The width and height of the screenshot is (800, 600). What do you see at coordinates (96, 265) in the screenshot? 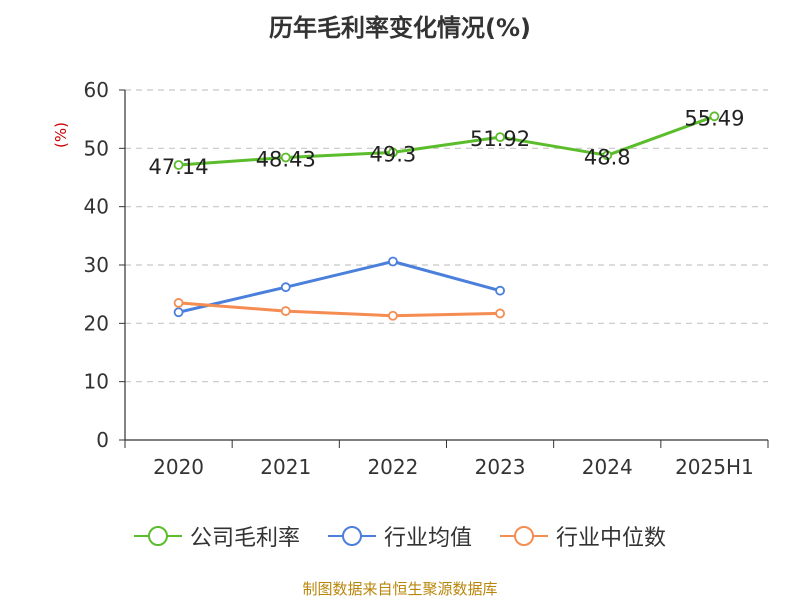
I see `y-tick-label: 30` at bounding box center [96, 265].